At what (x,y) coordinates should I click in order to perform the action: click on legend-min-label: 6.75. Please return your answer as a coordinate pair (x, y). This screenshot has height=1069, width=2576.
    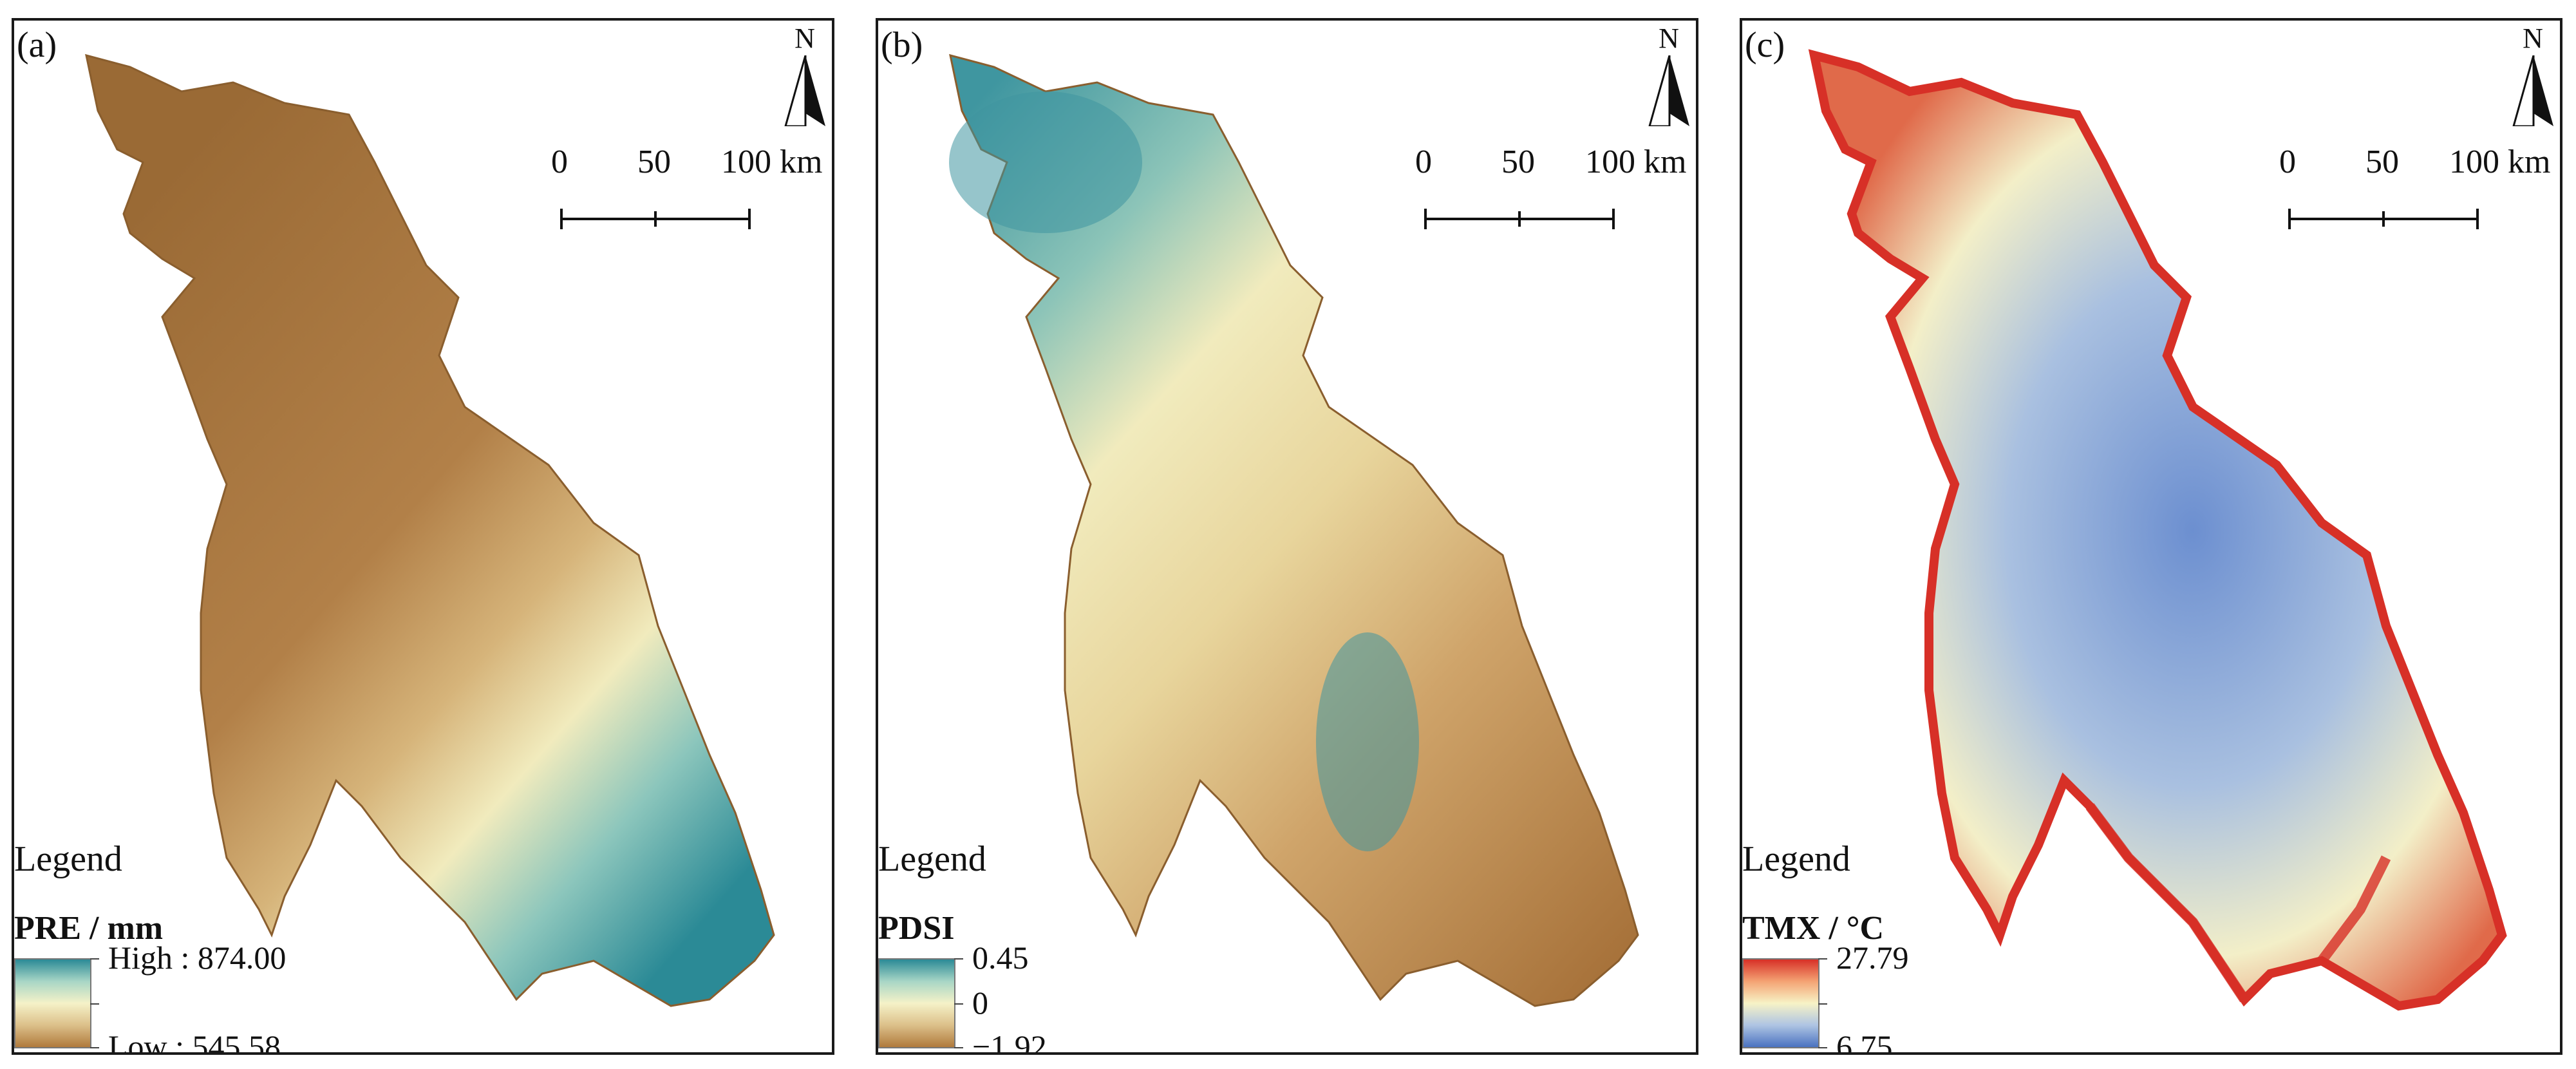
    Looking at the image, I should click on (1864, 1041).